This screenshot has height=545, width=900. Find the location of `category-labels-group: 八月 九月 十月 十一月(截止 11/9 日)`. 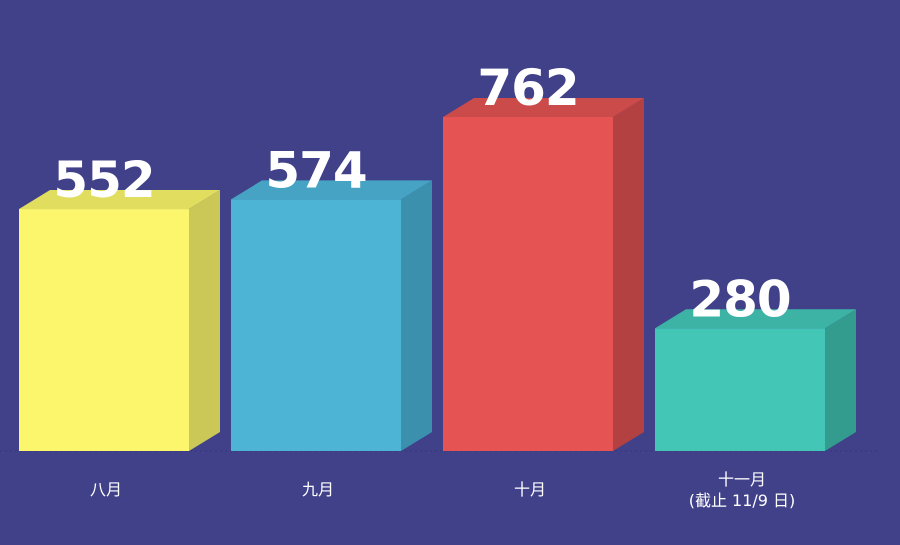

category-labels-group: 八月 九月 十月 十一月(截止 11/9 日) is located at coordinates (442, 490).